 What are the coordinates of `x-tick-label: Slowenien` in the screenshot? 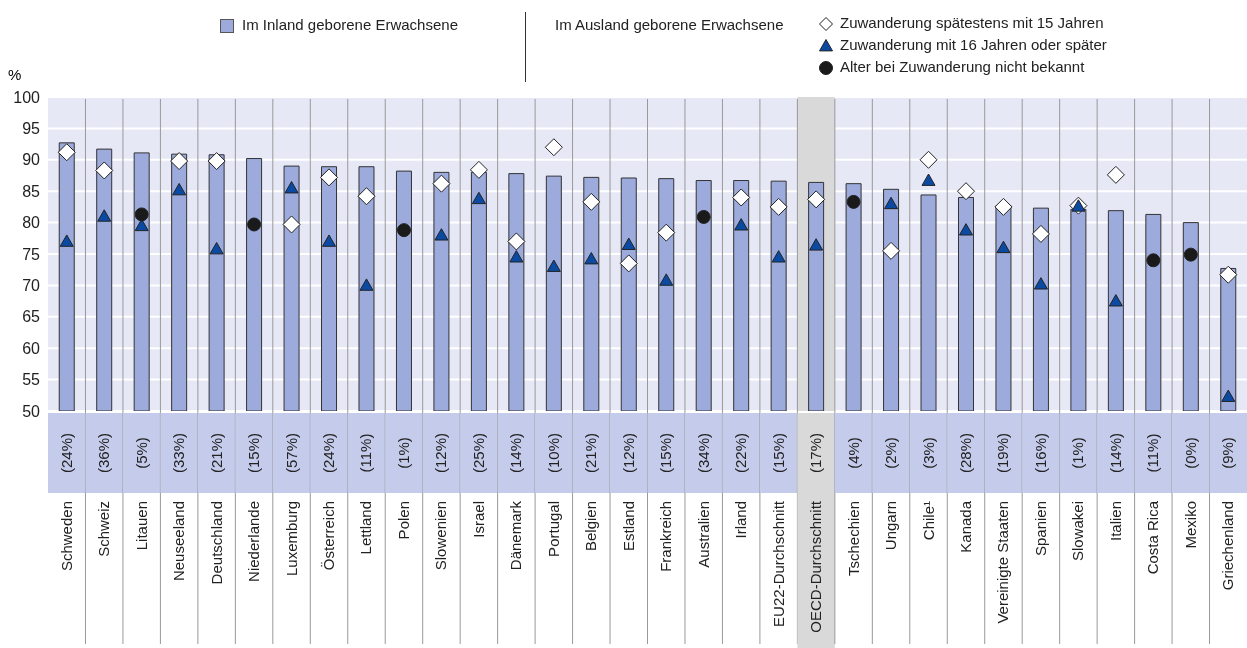 It's located at (441, 536).